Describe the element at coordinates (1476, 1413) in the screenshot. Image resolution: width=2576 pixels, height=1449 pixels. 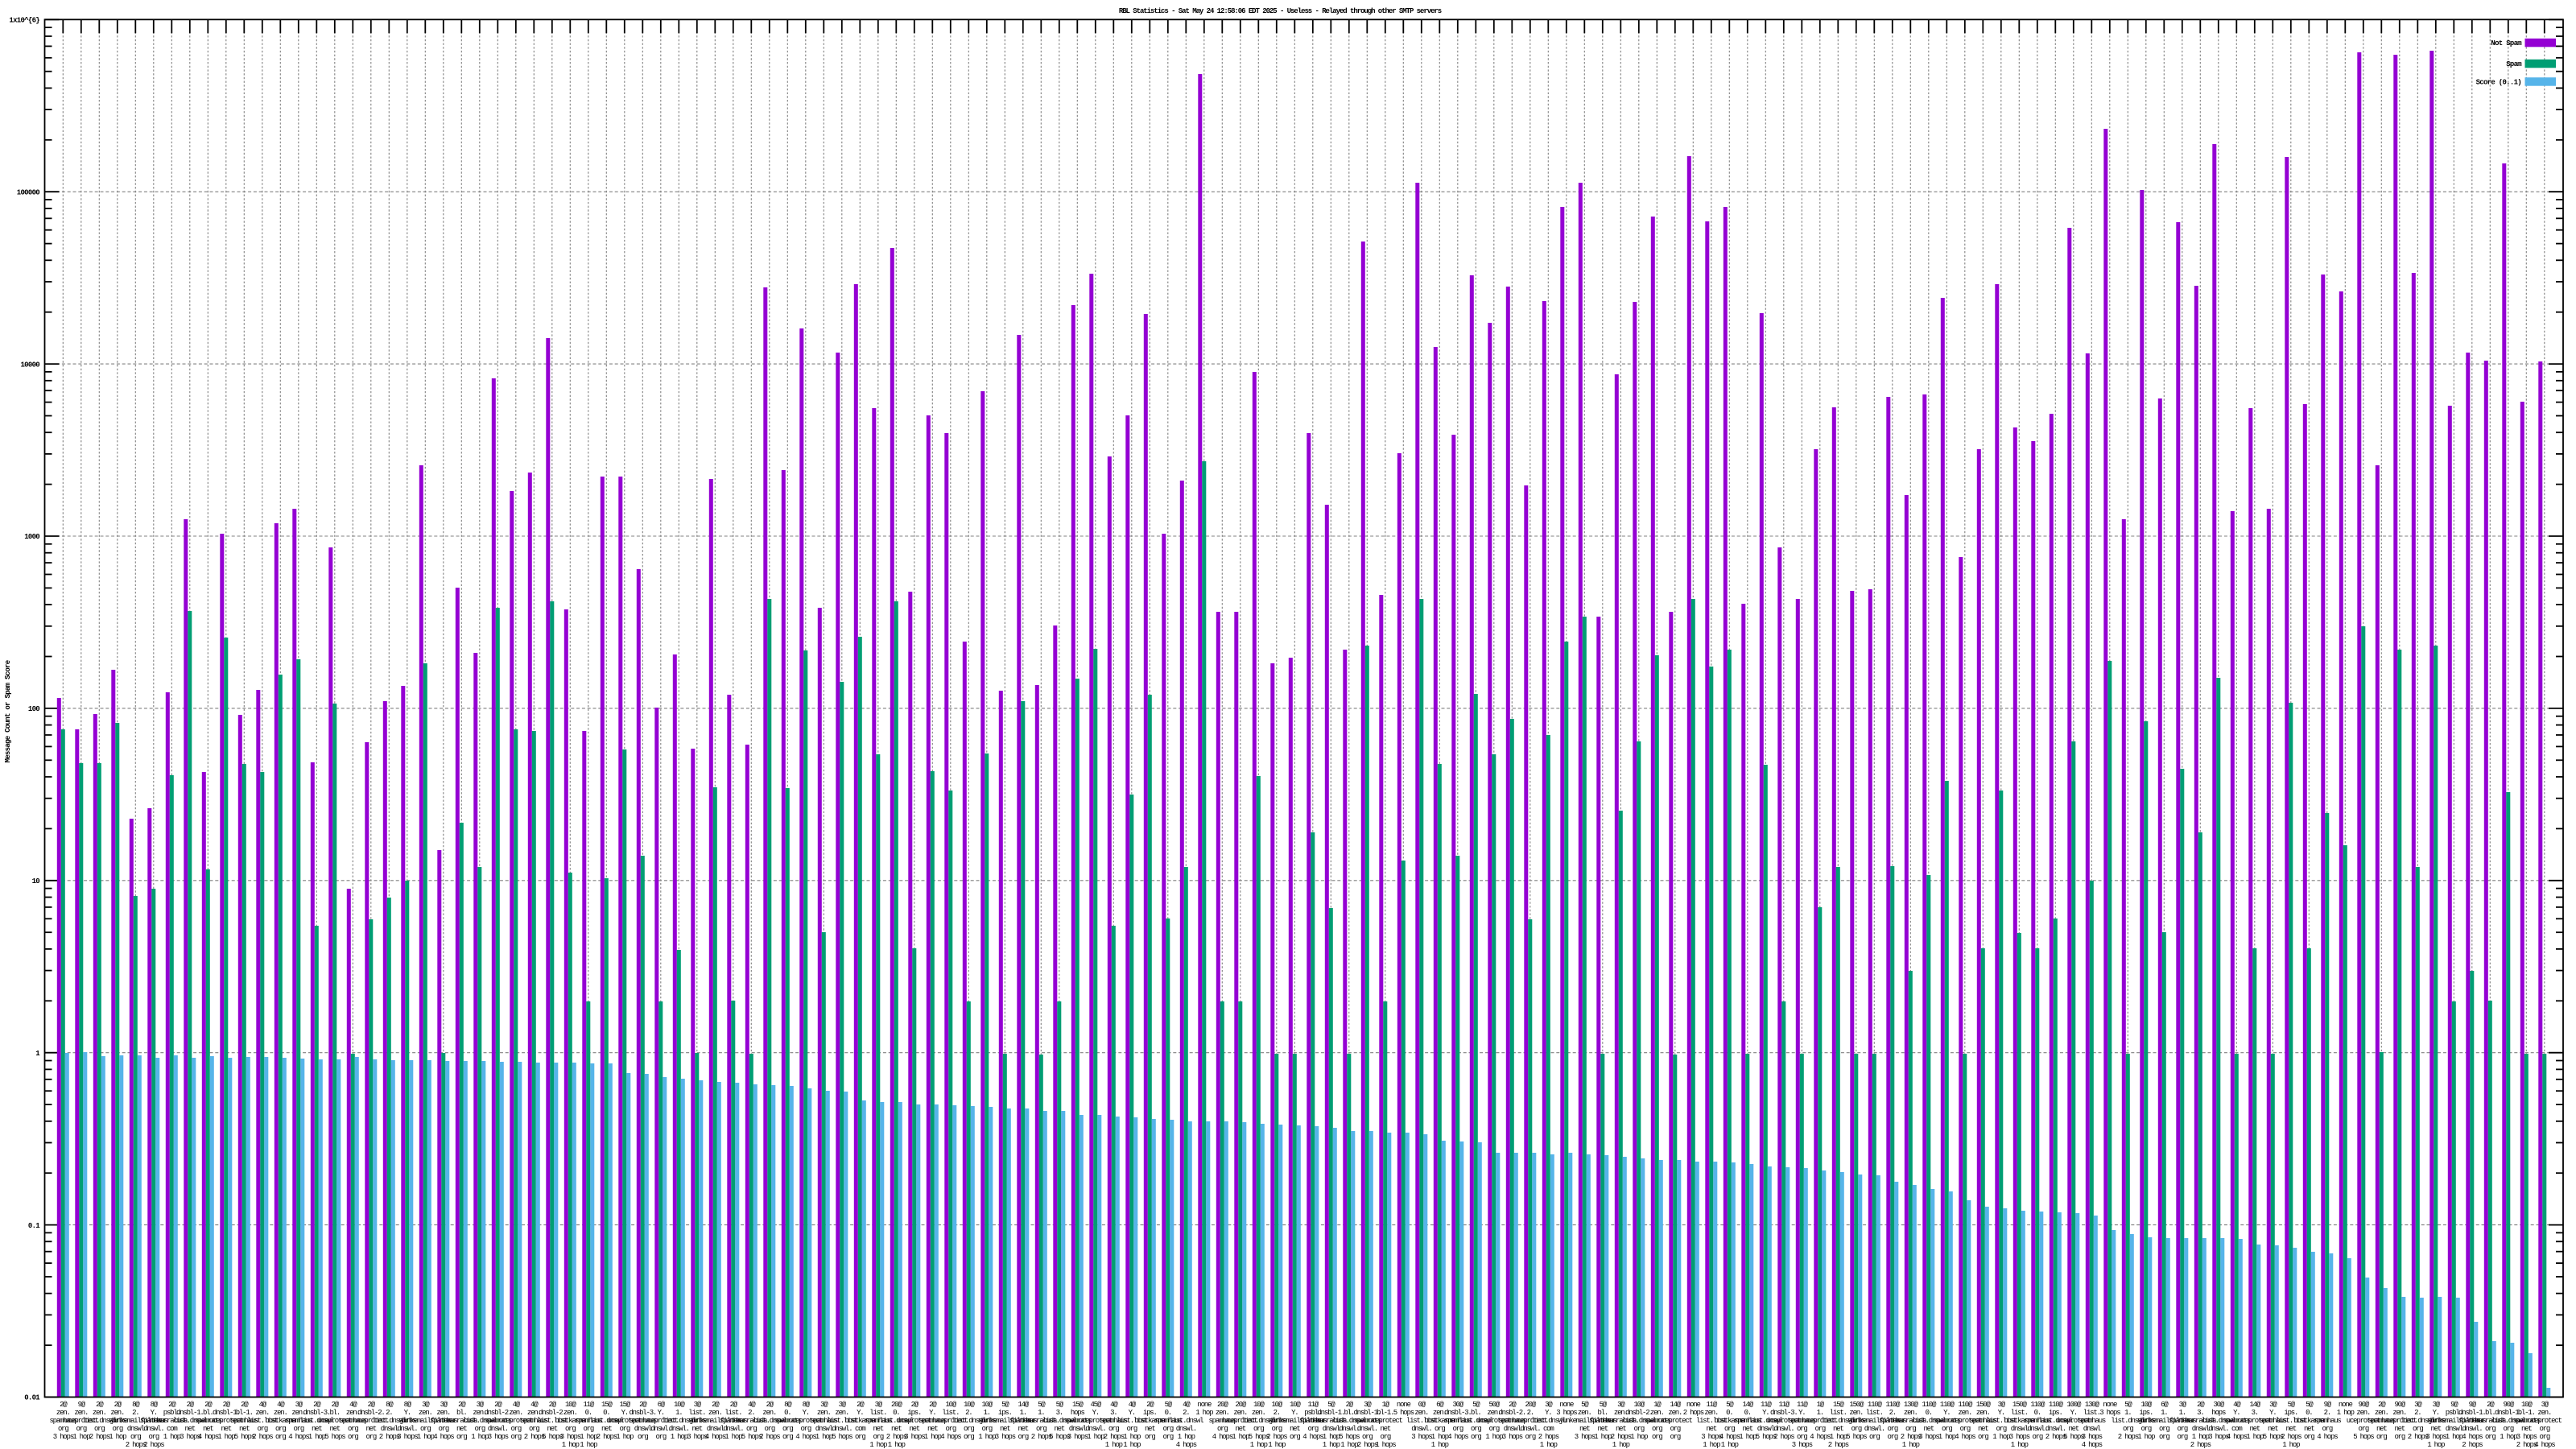
I see `svg-text: bl.` at that location.